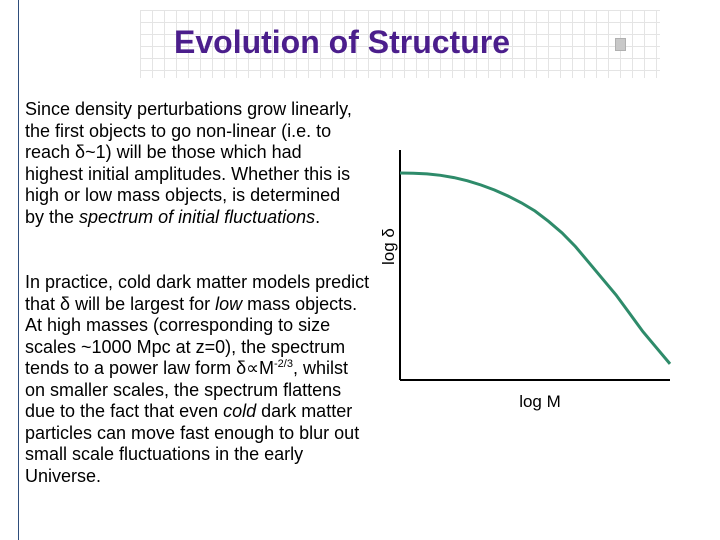  I want to click on y-axis-label: log δ, so click(388, 246).